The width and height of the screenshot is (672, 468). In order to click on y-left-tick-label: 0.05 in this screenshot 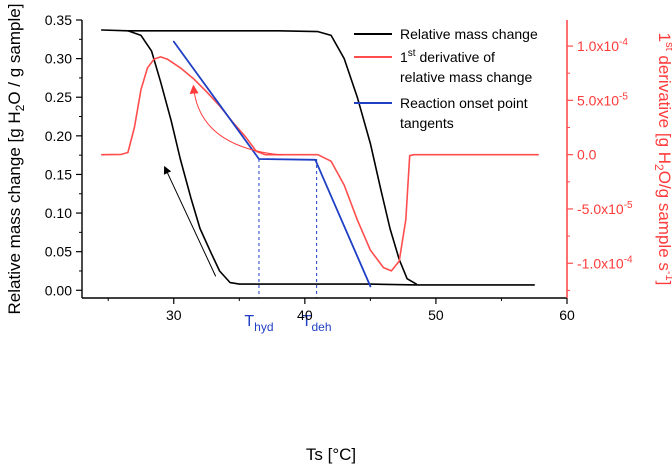, I will do `click(58, 252)`.